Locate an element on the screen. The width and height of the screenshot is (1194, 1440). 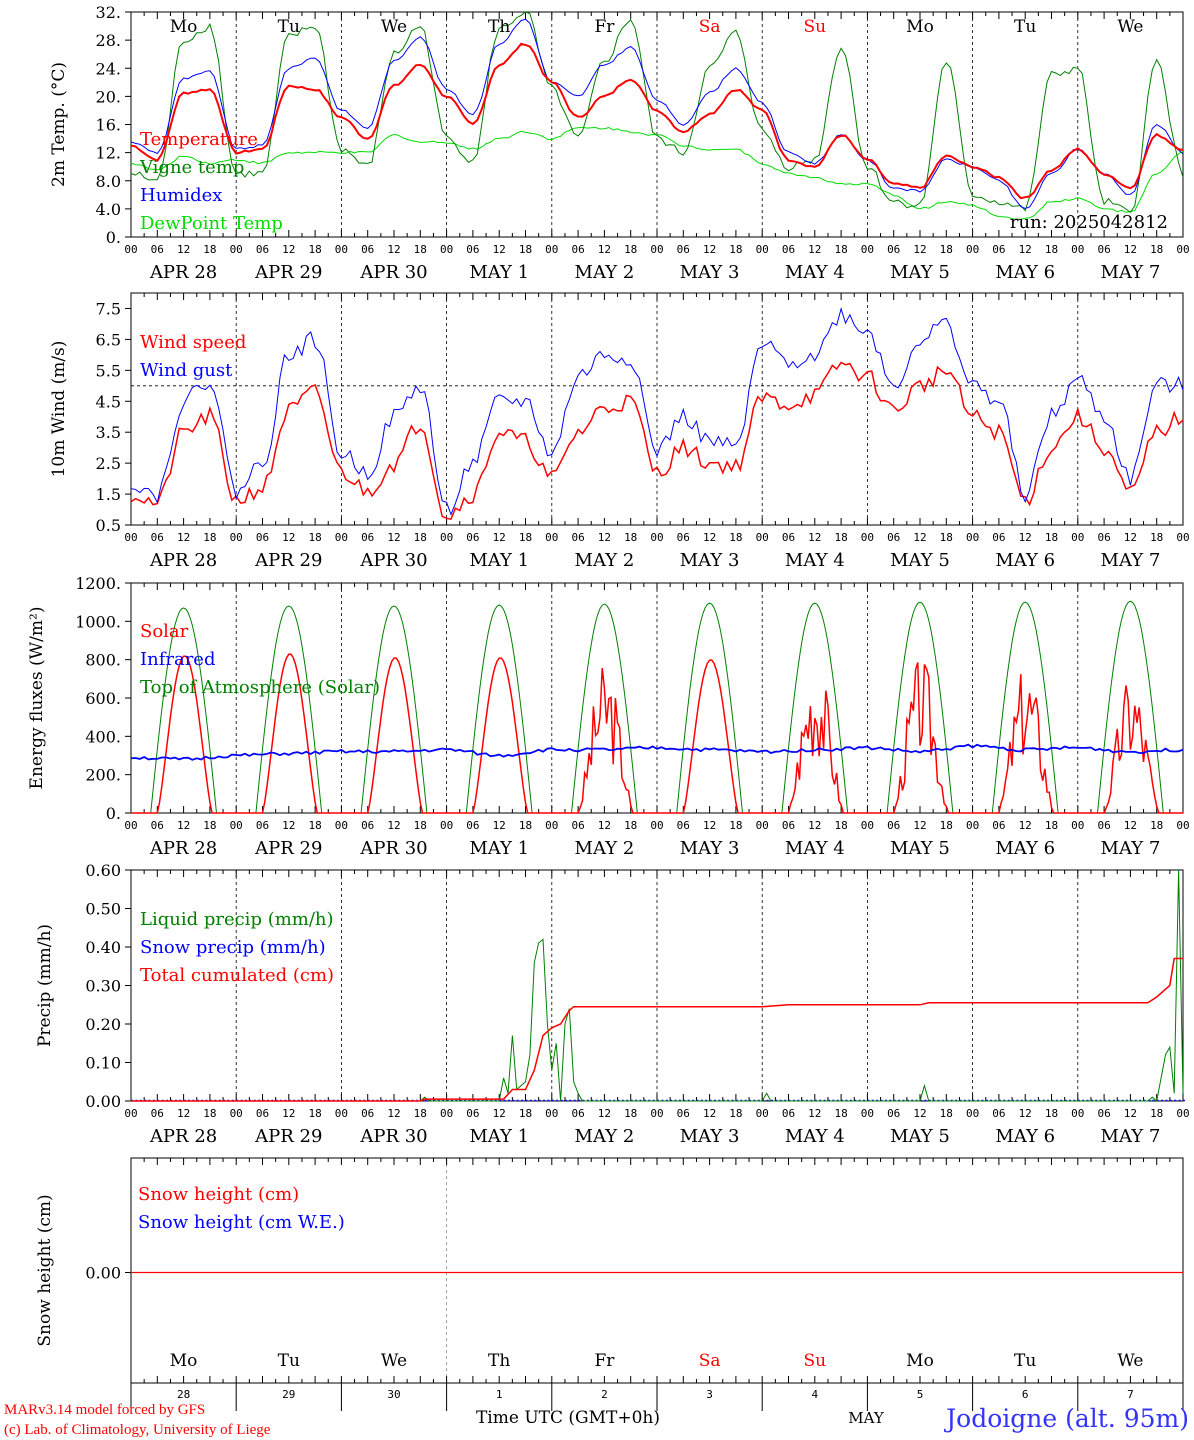
bottom-day-label: 3 is located at coordinates (709, 1394).